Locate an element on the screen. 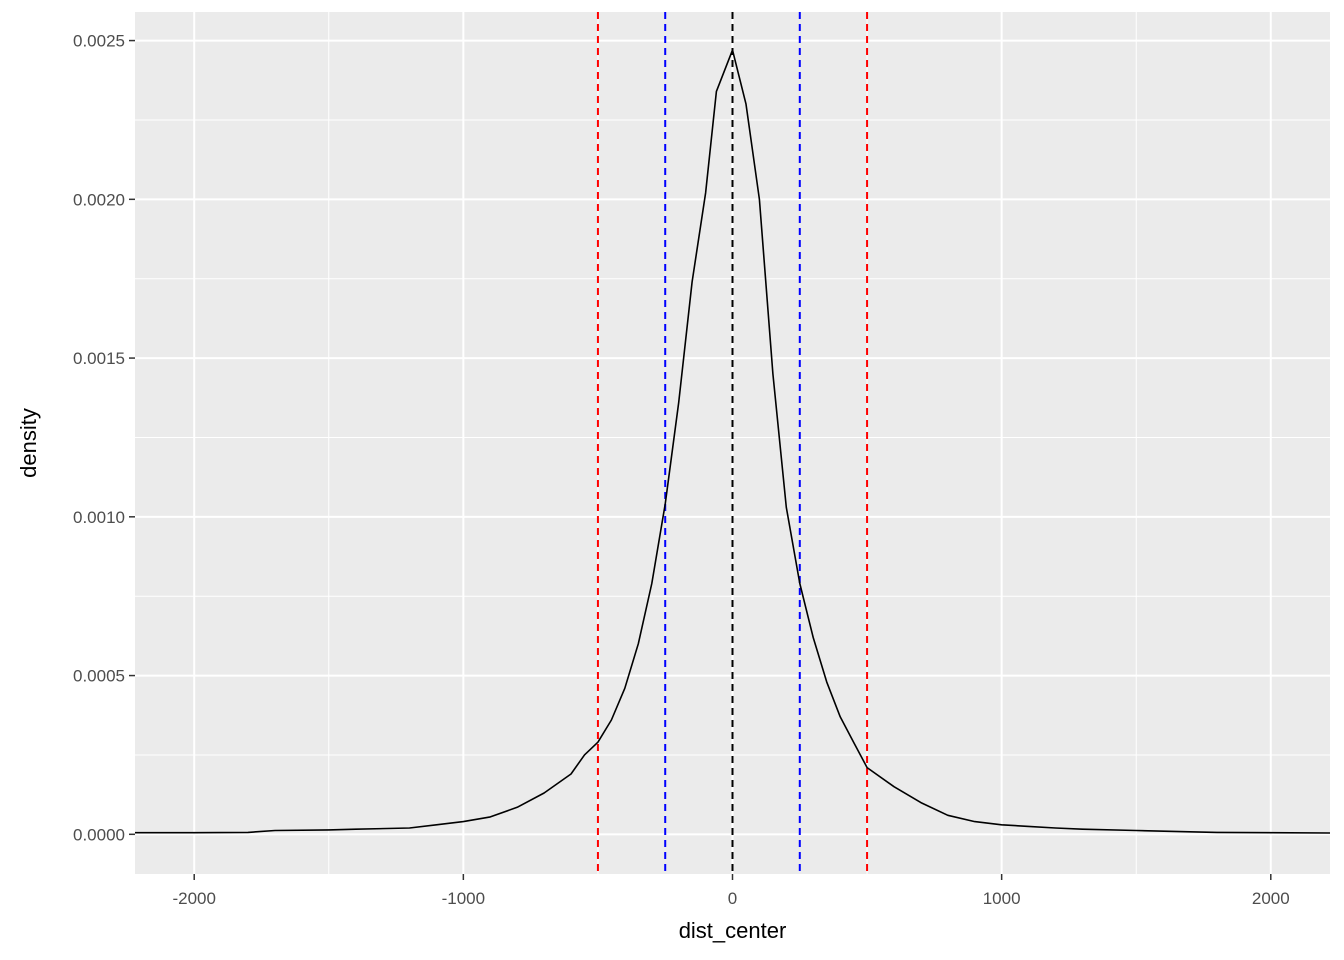 The width and height of the screenshot is (1344, 960). x-axis-ticks: -2000 -1000 0 1000 2000 is located at coordinates (731, 891).